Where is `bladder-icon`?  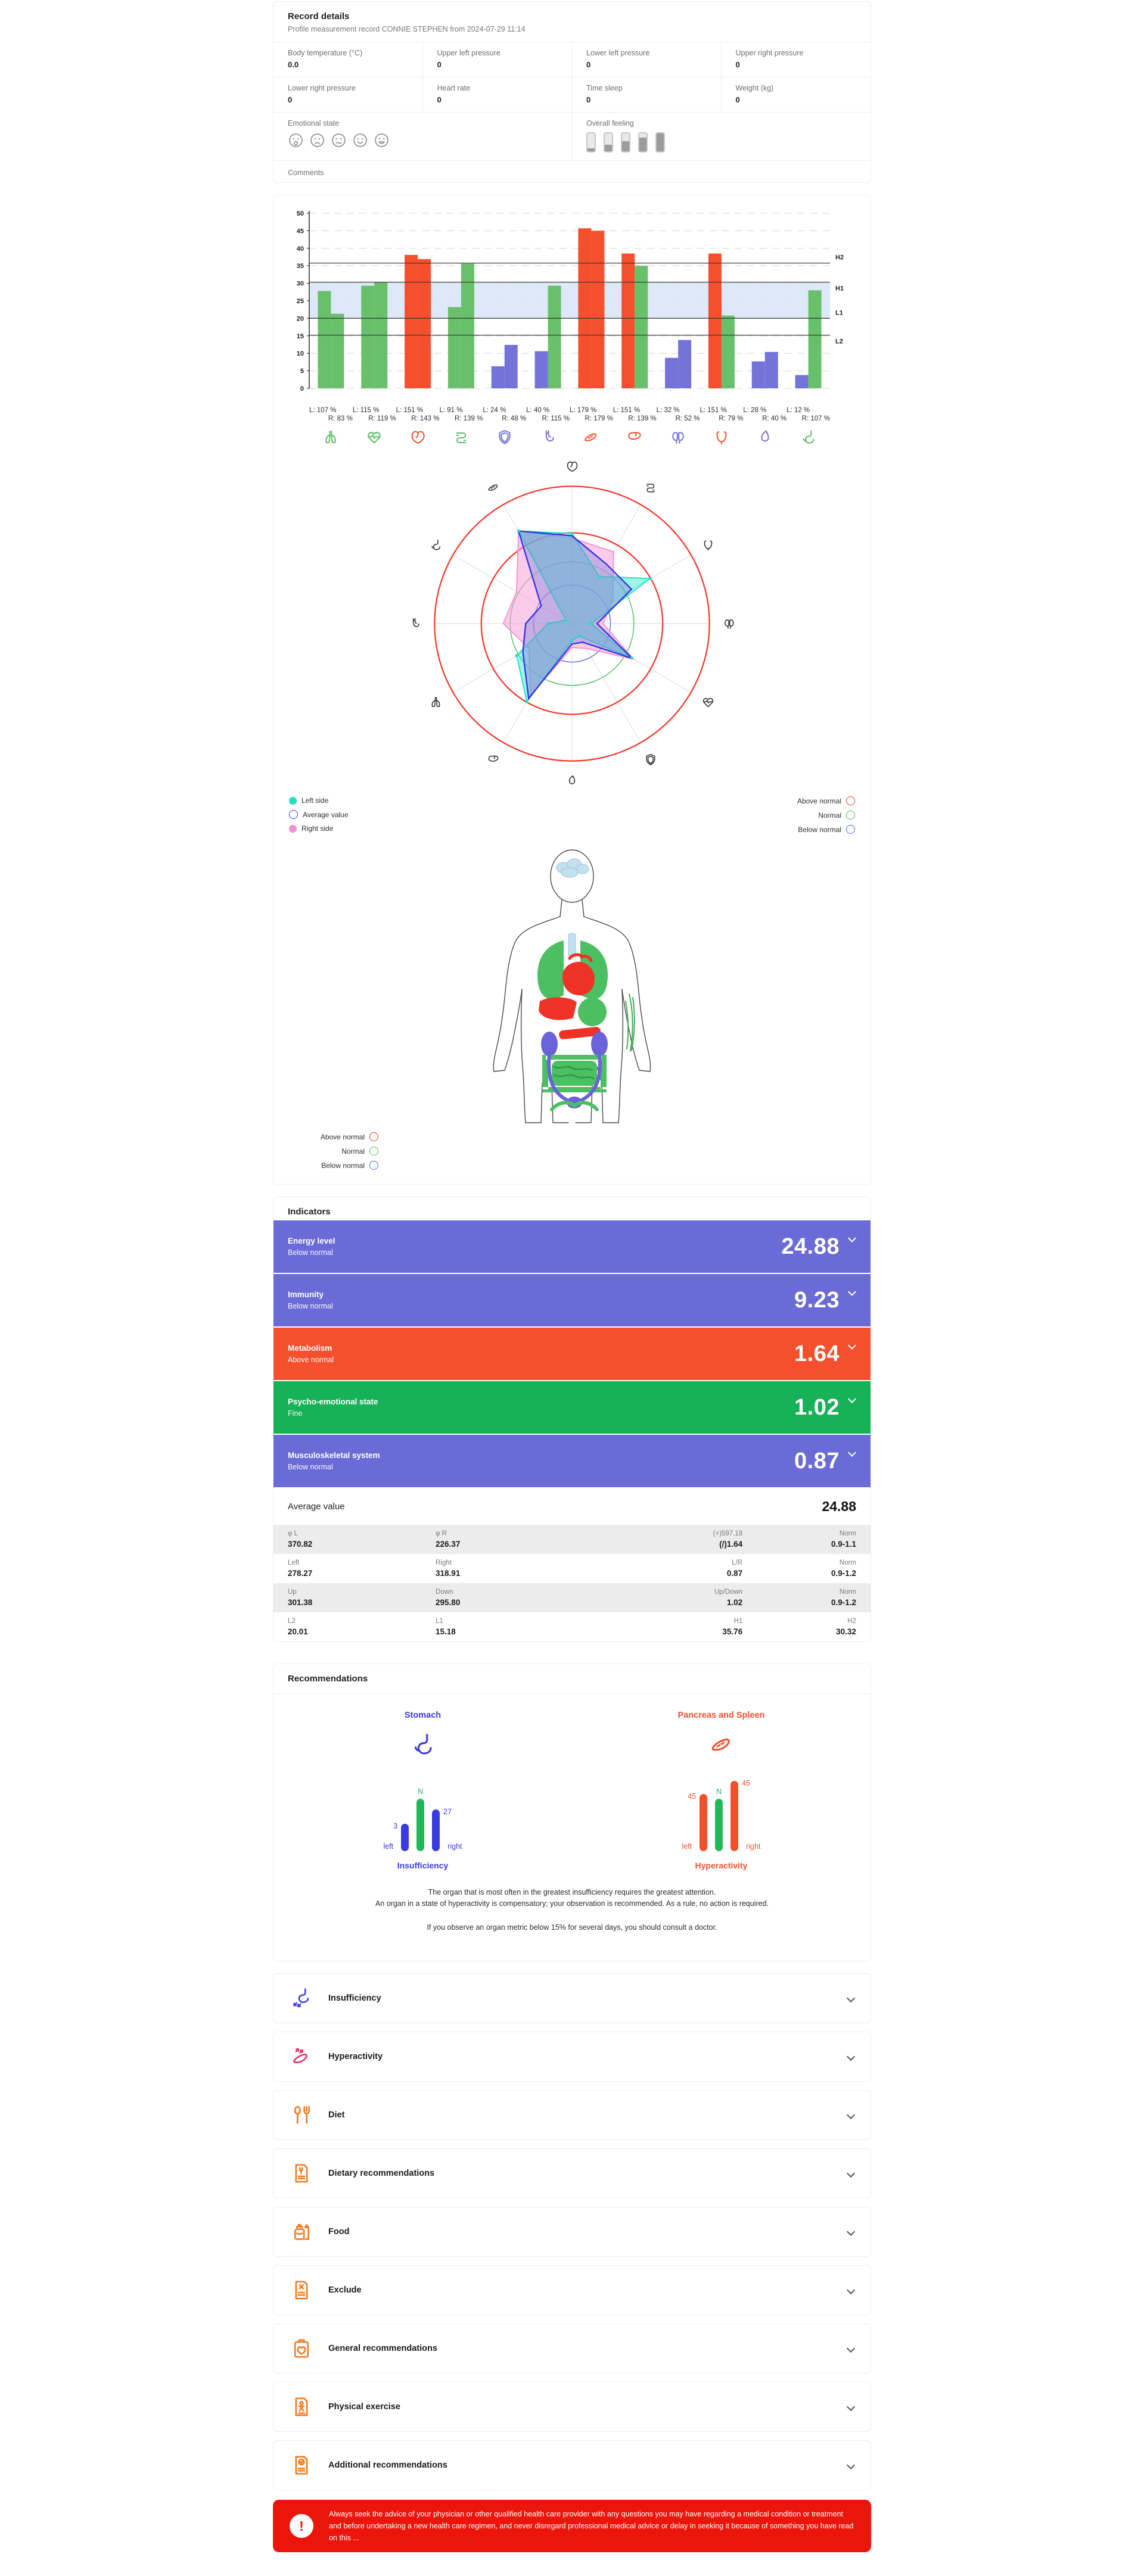 bladder-icon is located at coordinates (721, 438).